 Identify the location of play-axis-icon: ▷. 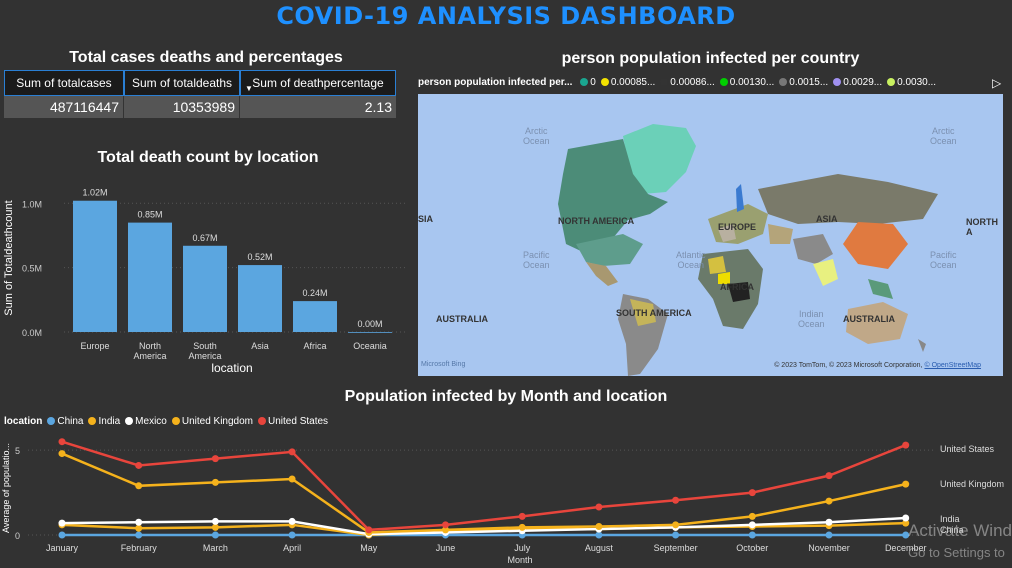
(997, 83).